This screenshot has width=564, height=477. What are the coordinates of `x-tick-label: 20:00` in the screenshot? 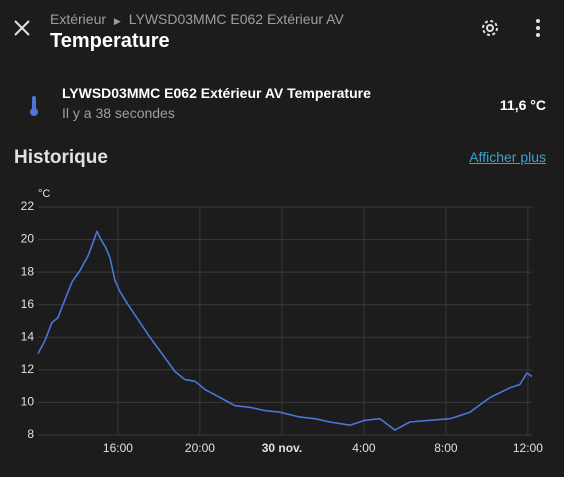 It's located at (200, 448).